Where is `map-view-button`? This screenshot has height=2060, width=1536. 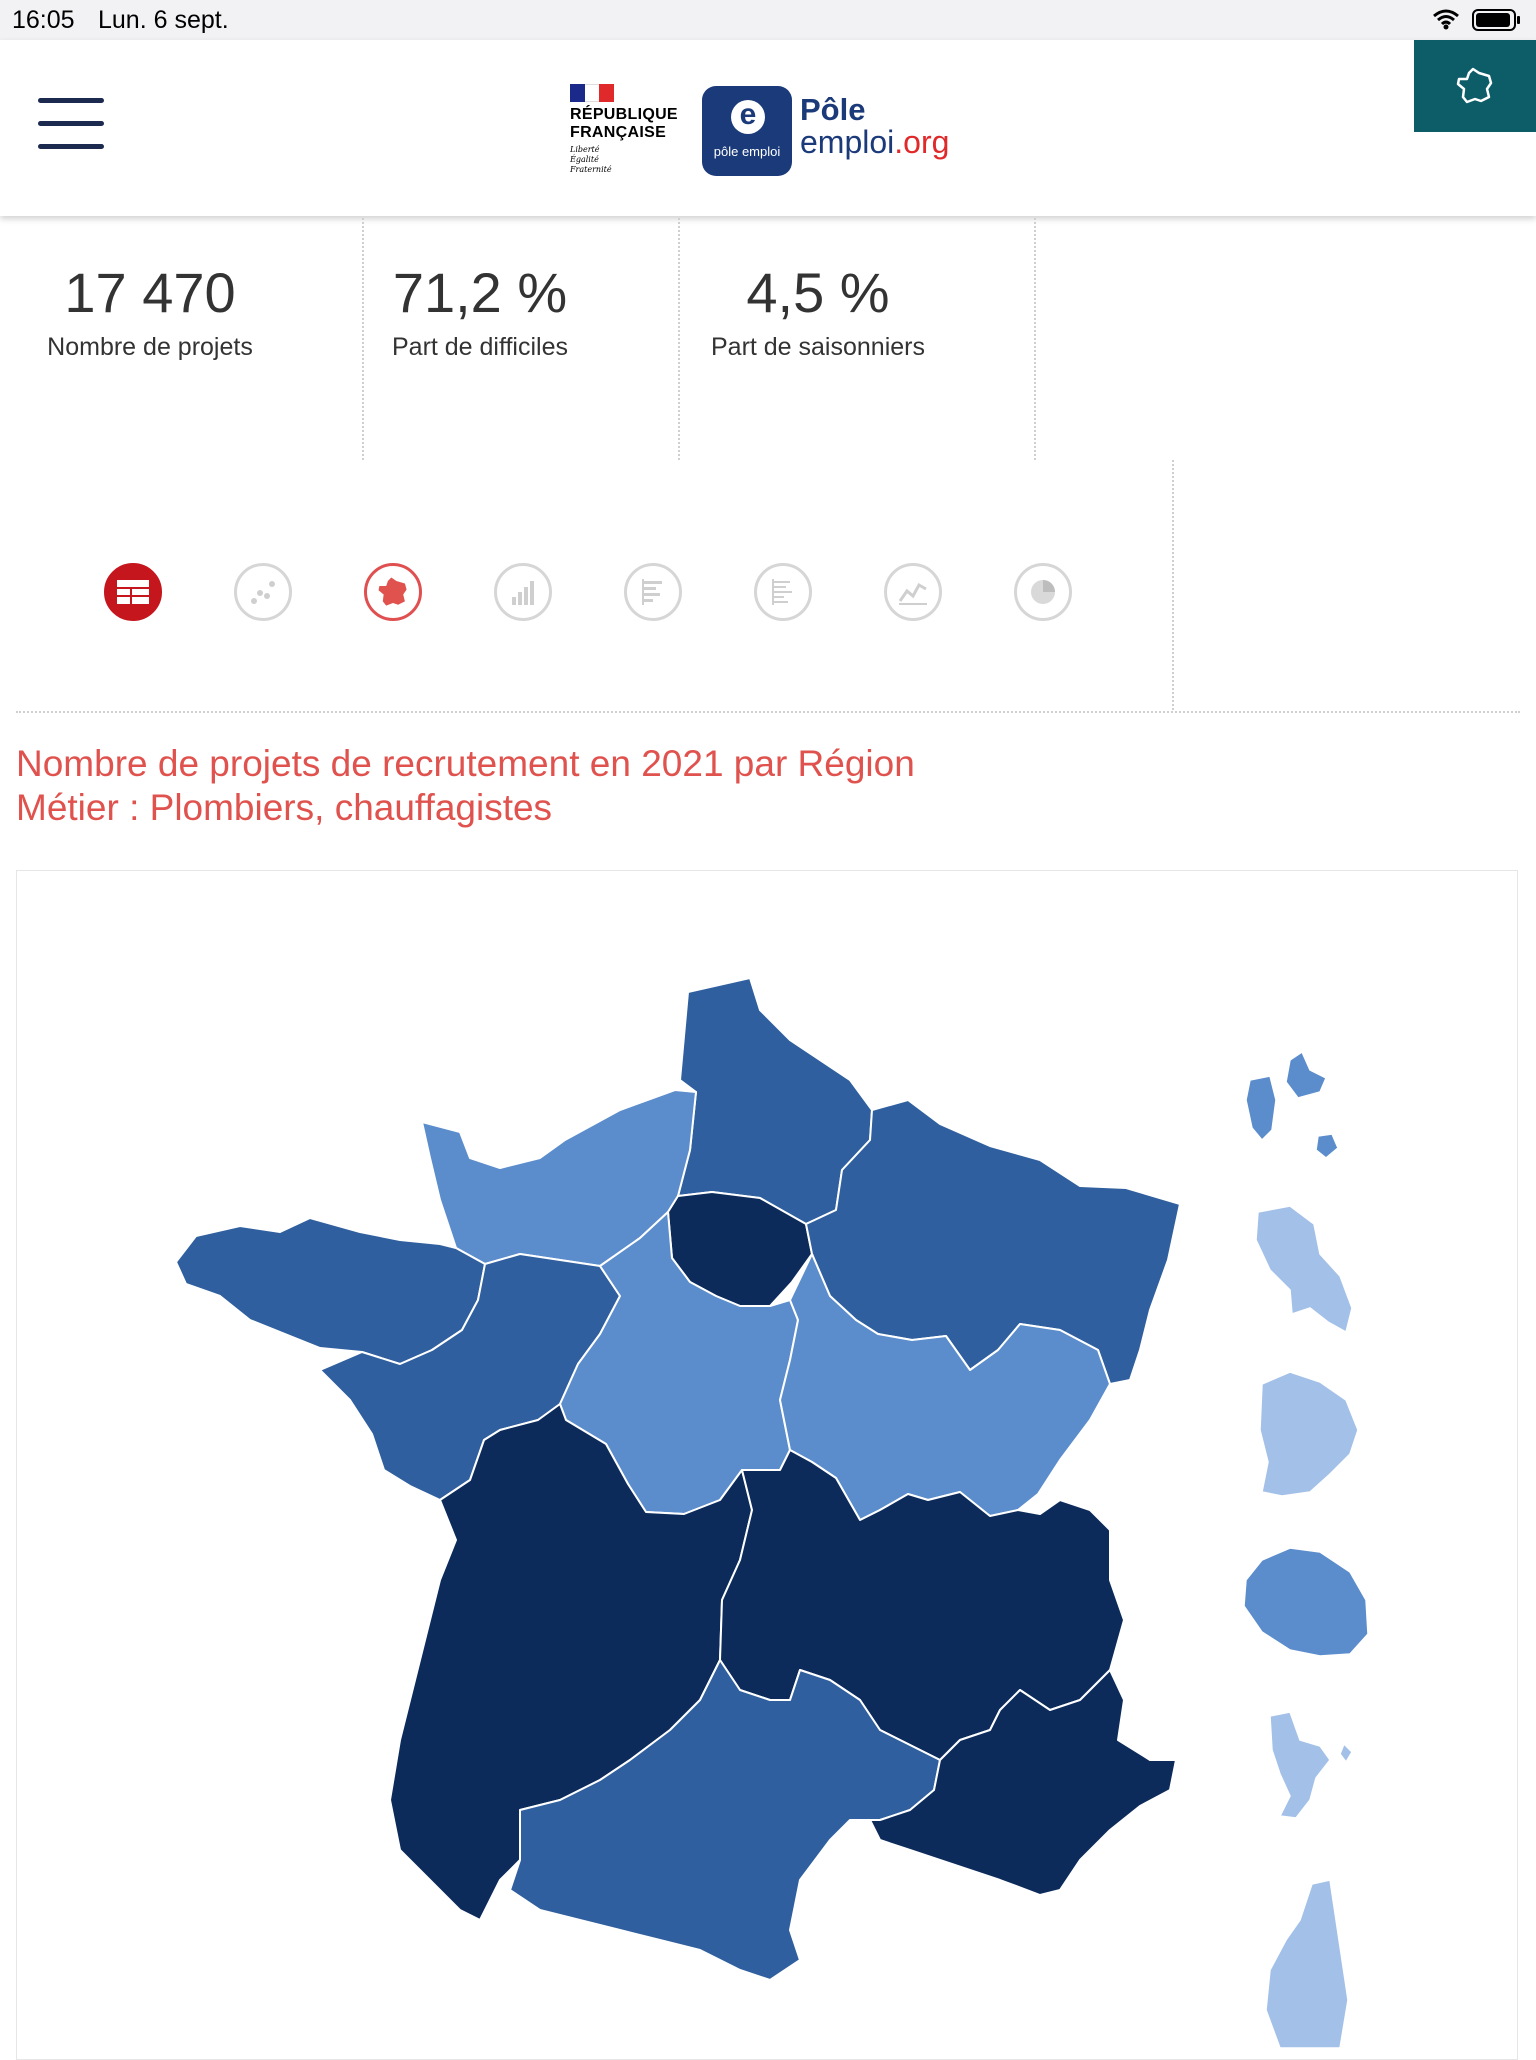 map-view-button is located at coordinates (393, 592).